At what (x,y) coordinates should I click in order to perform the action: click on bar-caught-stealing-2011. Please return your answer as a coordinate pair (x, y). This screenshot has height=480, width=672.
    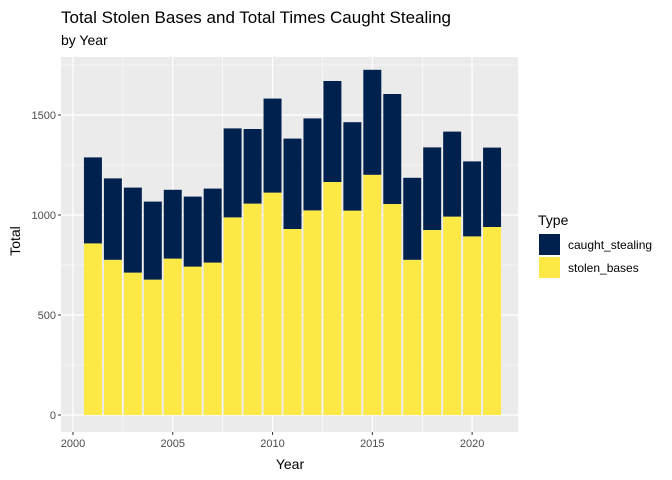
    Looking at the image, I should click on (292, 183).